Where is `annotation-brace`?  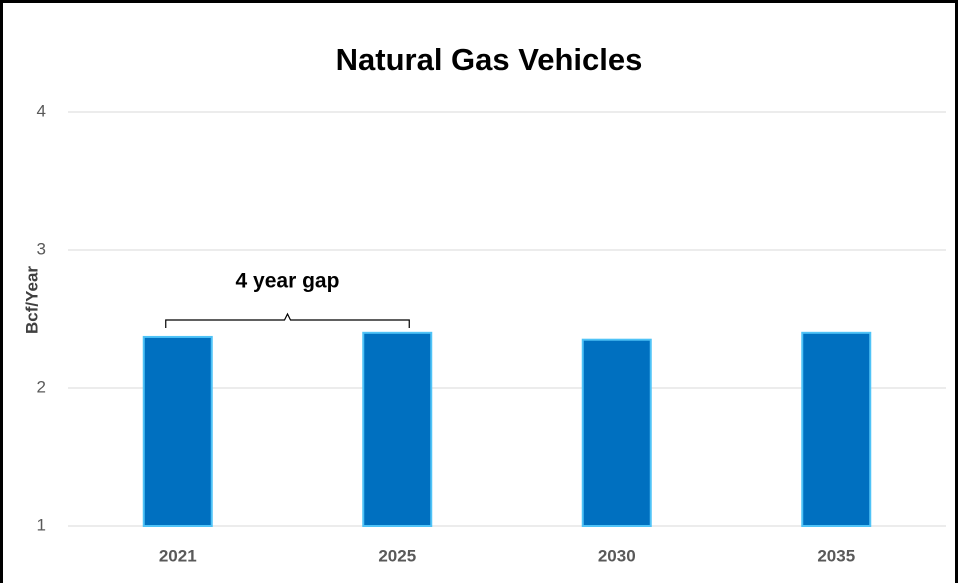
annotation-brace is located at coordinates (287, 320).